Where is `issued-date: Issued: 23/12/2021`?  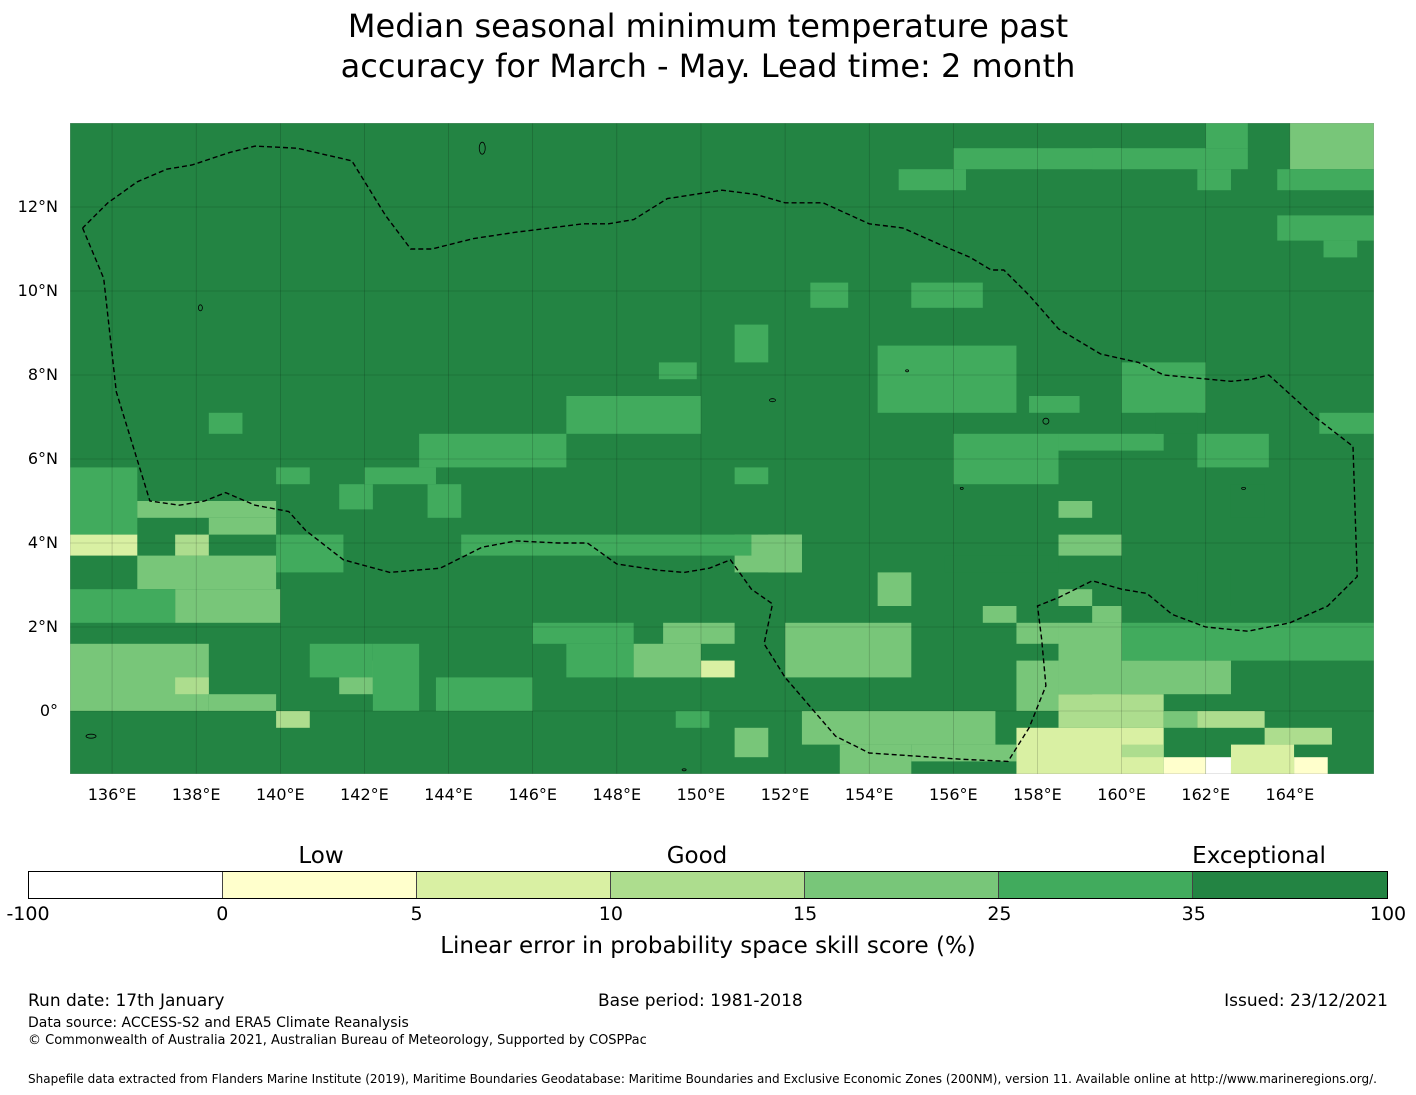 issued-date: Issued: 23/12/2021 is located at coordinates (1306, 1001).